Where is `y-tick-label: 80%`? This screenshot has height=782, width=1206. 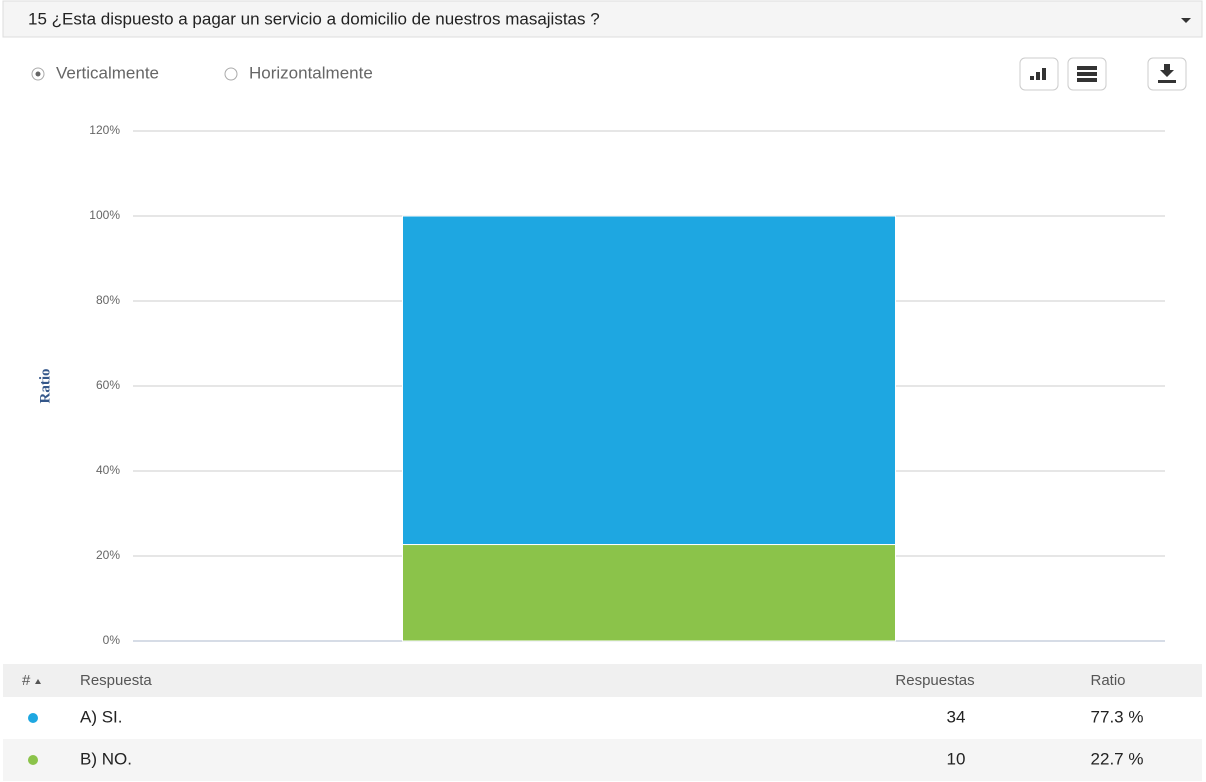 y-tick-label: 80% is located at coordinates (108, 300).